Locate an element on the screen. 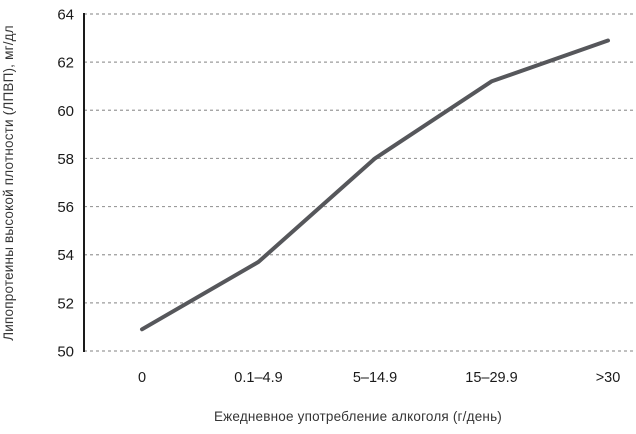  y-tick-labels: 50 52 54 56 58 60 62 64 is located at coordinates (65, 184).